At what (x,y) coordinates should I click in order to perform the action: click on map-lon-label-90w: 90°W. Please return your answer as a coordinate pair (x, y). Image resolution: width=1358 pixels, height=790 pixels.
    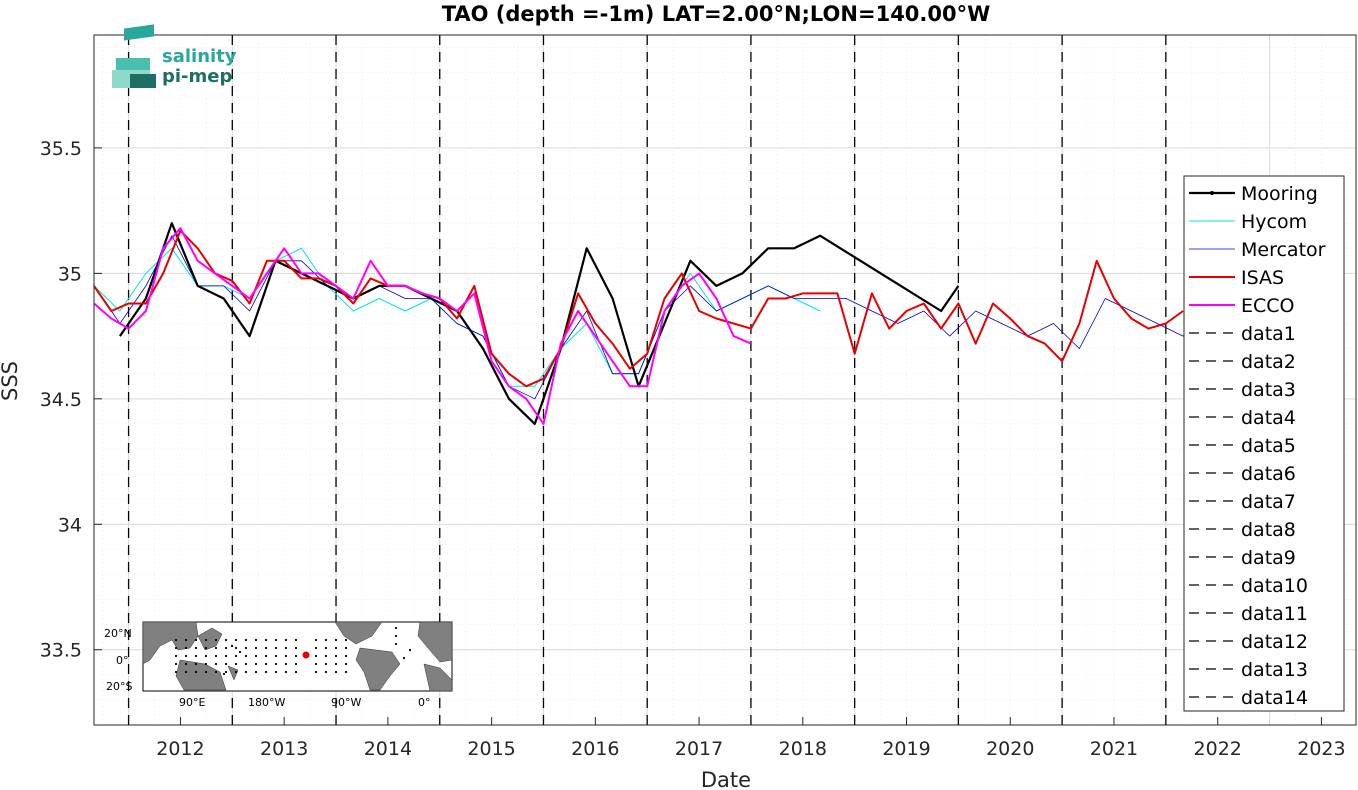
    Looking at the image, I should click on (346, 702).